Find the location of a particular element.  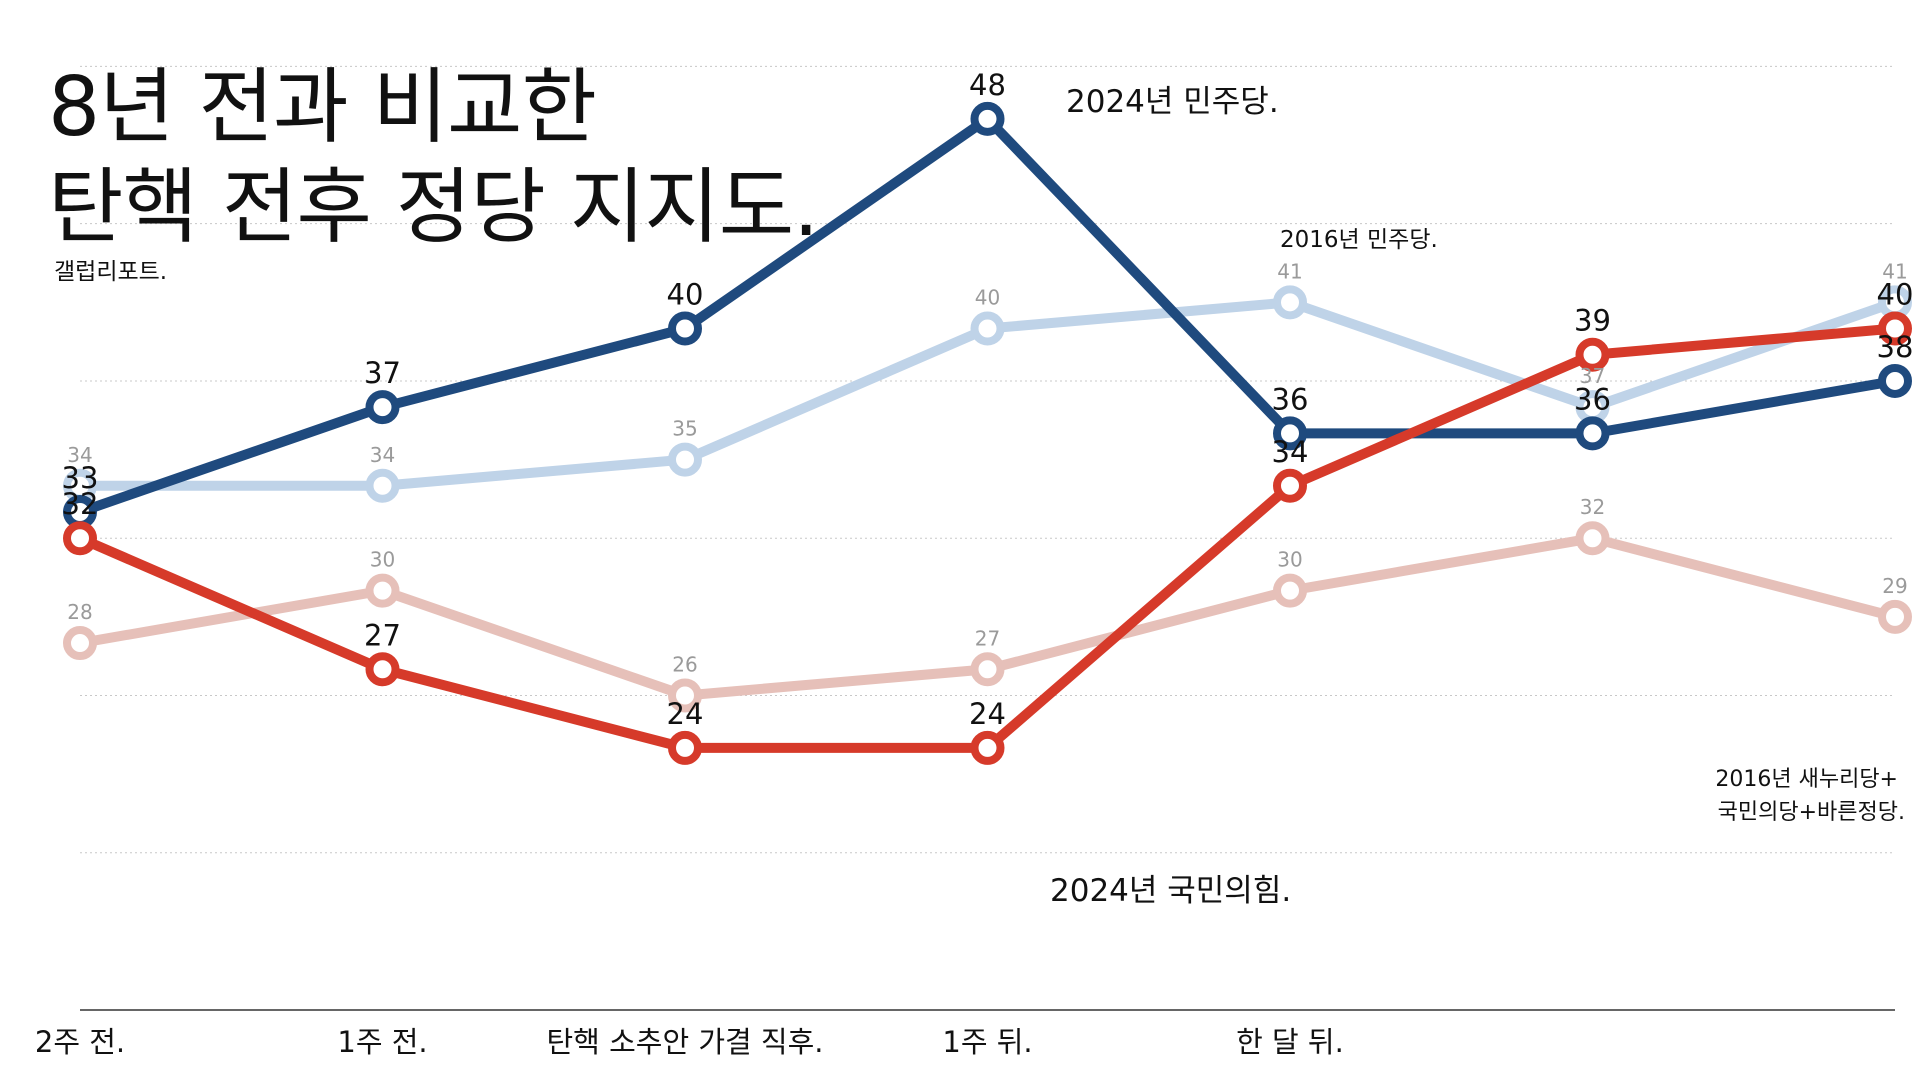

series-label-2024-ppp: 2024년 국민의힘. is located at coordinates (1170, 891).